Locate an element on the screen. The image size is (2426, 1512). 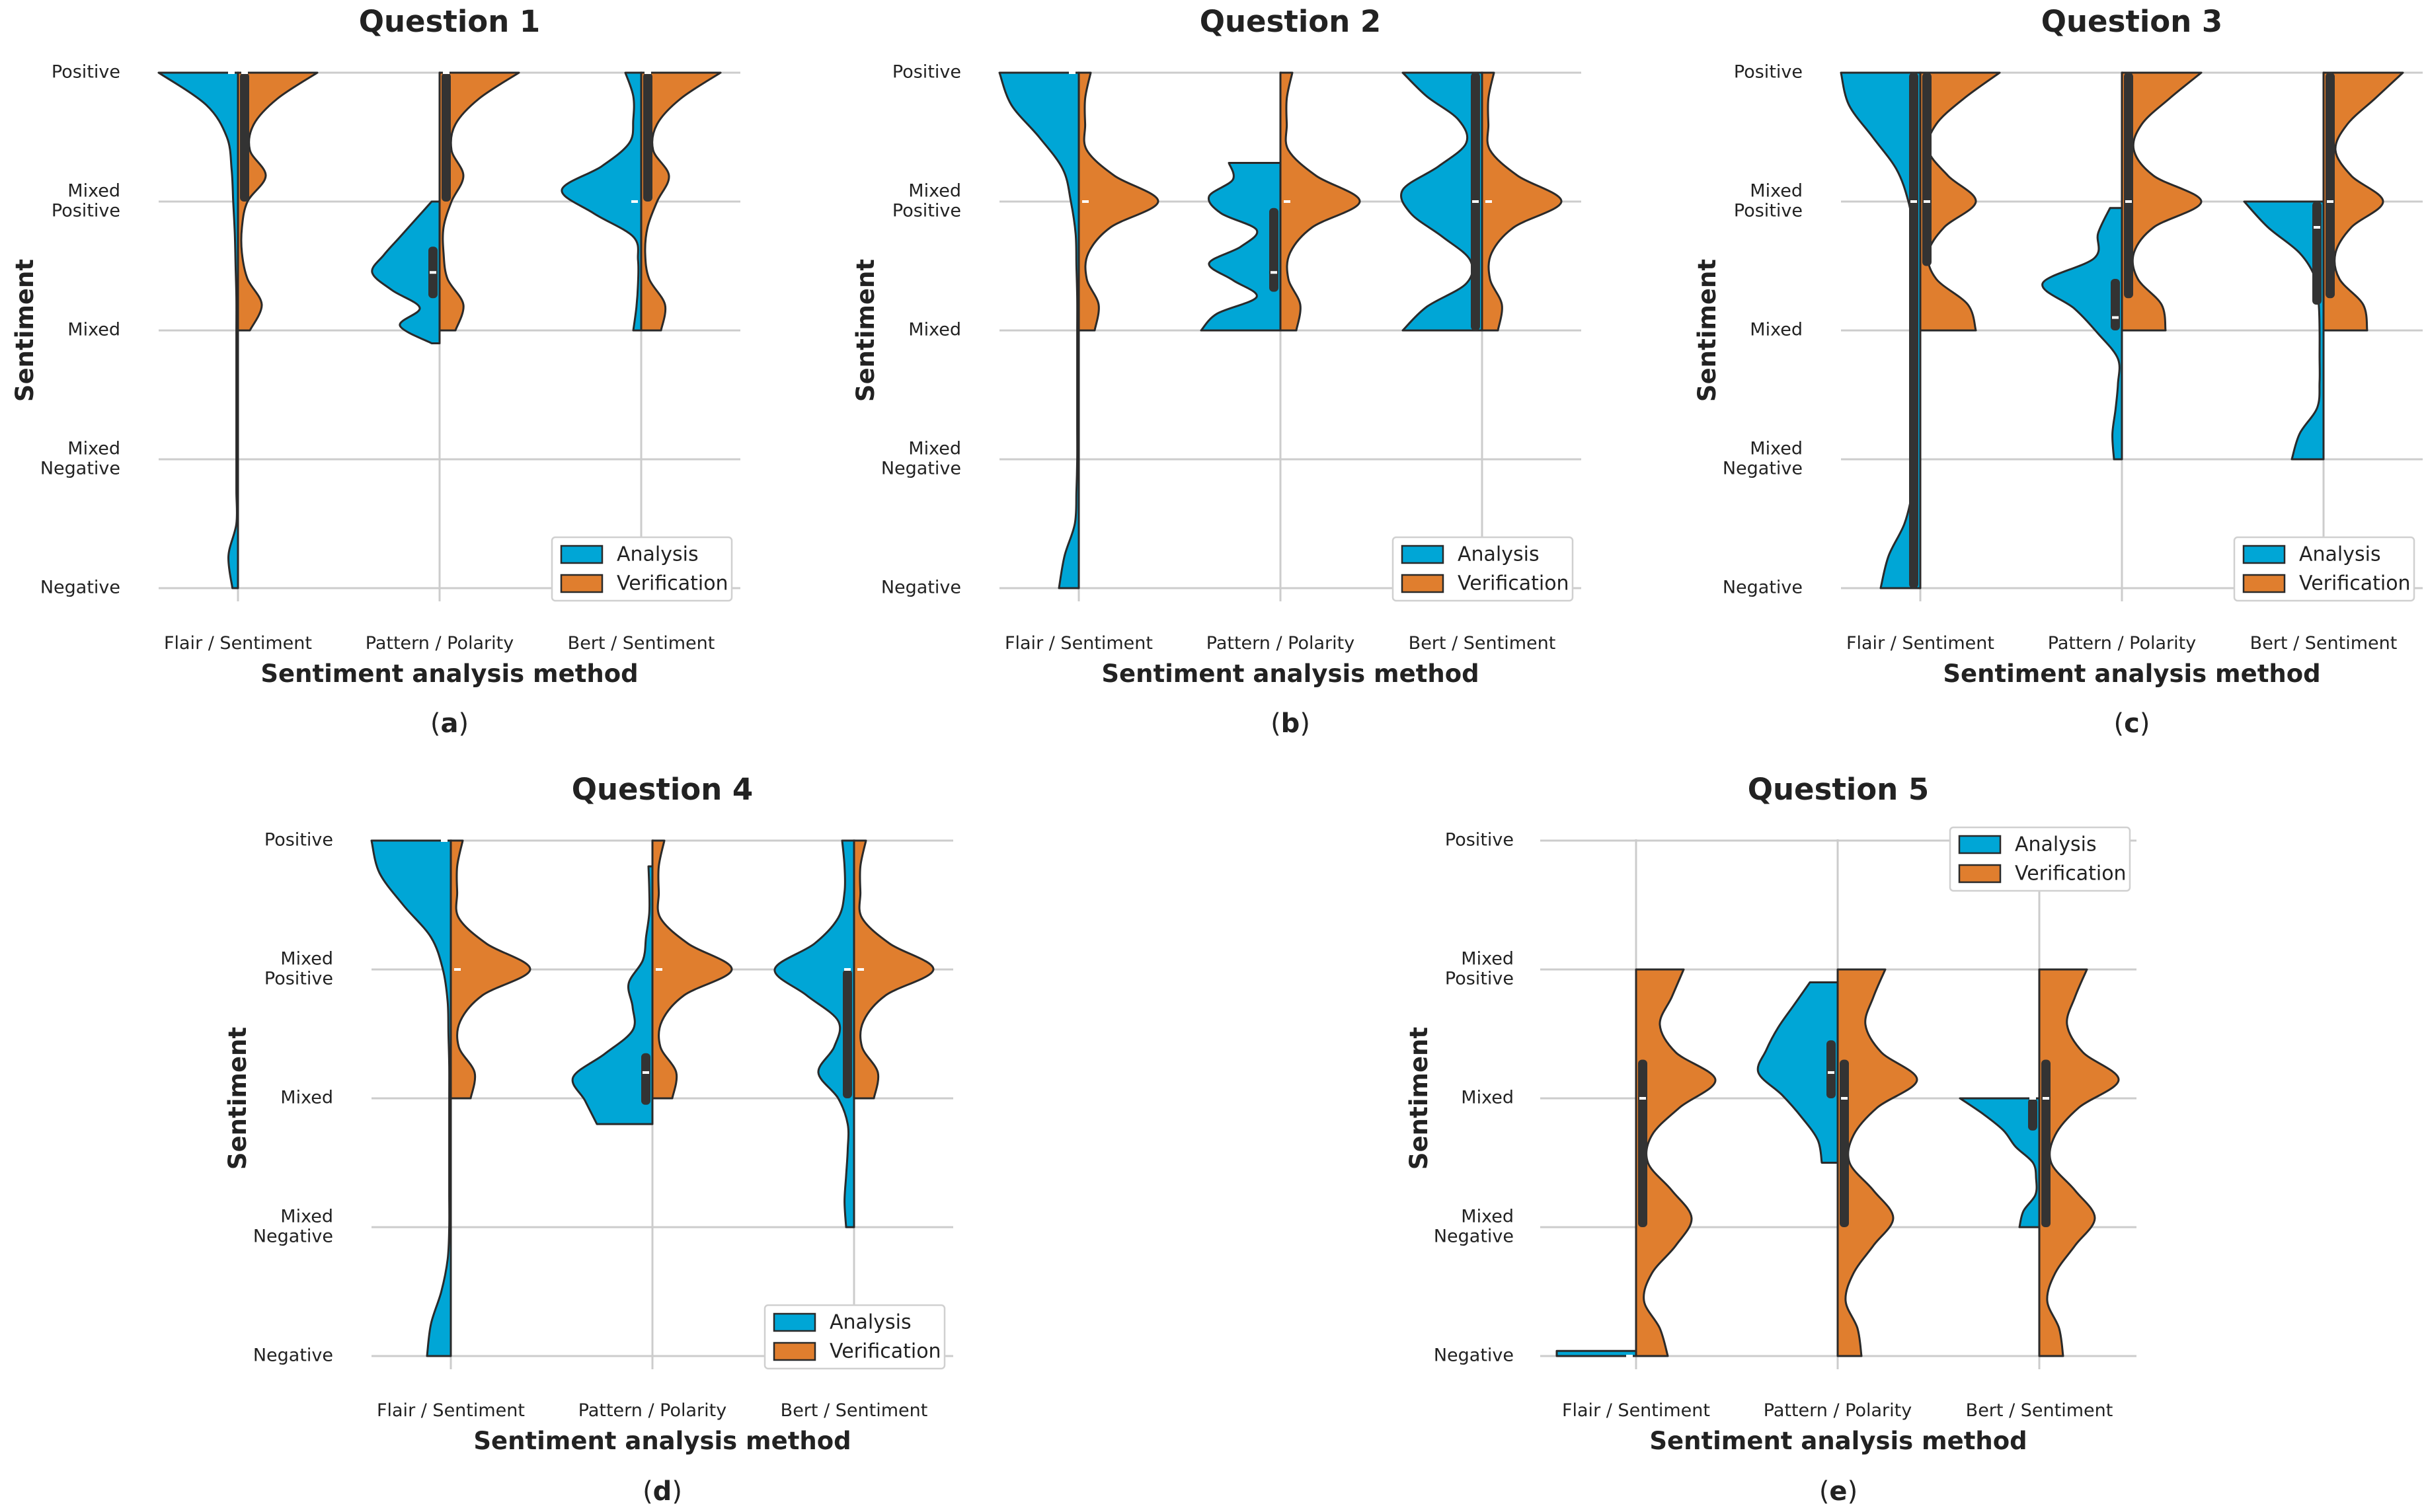
panel-label: (e) is located at coordinates (1839, 1491).